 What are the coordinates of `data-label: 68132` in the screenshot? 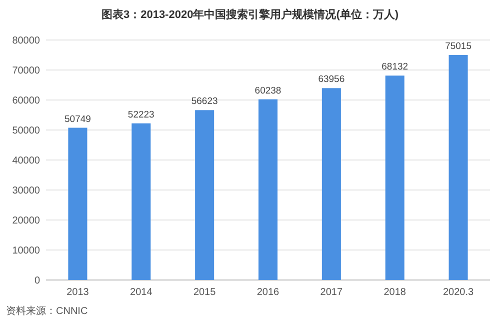 It's located at (395, 67).